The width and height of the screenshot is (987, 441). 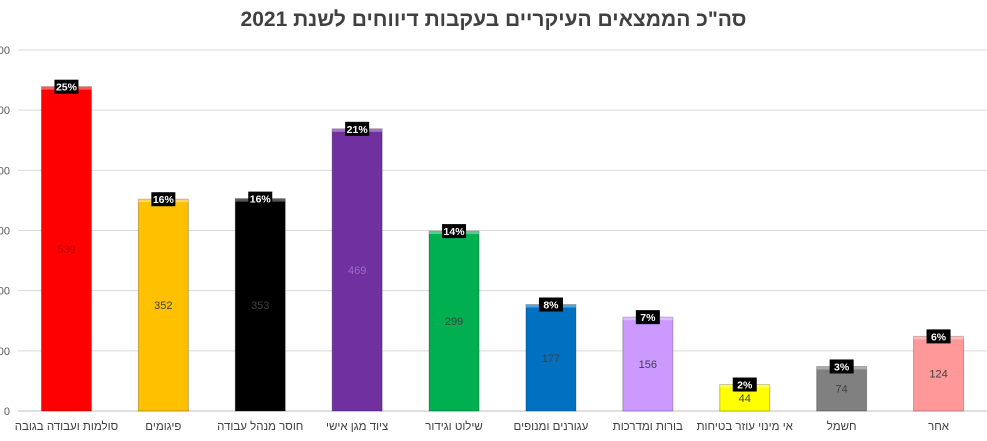 What do you see at coordinates (260, 426) in the screenshot?
I see `category-label: חוסר מנהל עבודה` at bounding box center [260, 426].